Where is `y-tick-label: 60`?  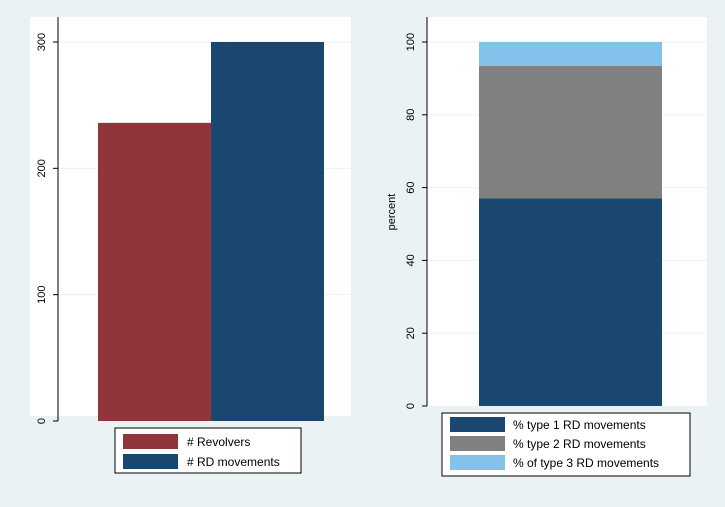 y-tick-label: 60 is located at coordinates (411, 187).